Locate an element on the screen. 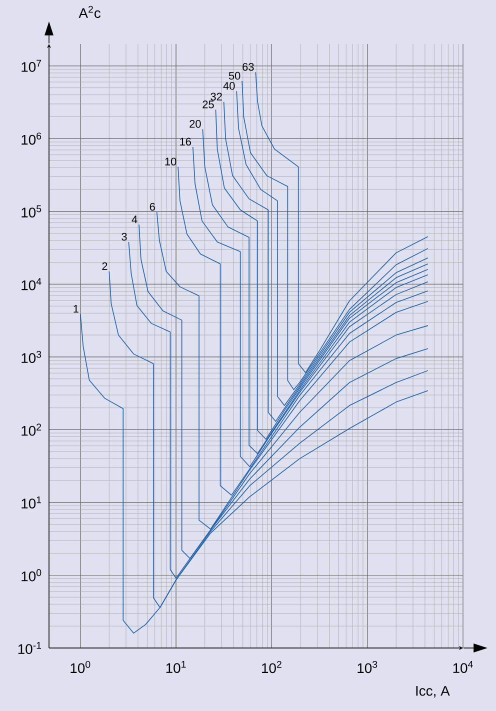 Image resolution: width=496 pixels, height=711 pixels. series-label: 3 is located at coordinates (124, 236).